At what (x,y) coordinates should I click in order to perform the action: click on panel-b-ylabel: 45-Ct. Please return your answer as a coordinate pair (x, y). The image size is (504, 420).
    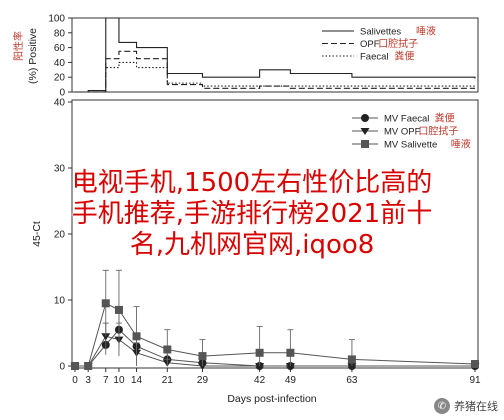
    Looking at the image, I should click on (37, 234).